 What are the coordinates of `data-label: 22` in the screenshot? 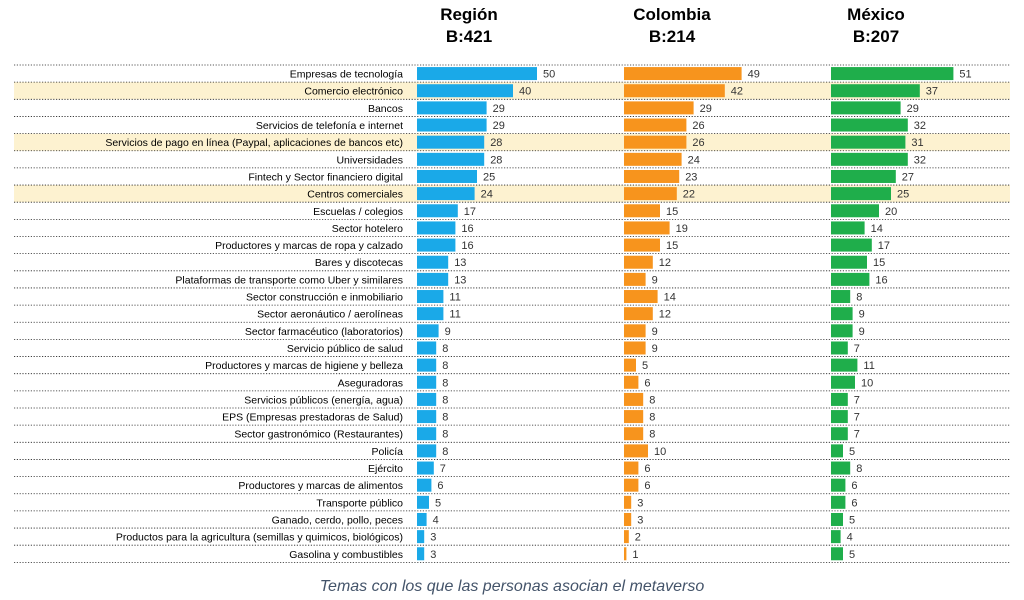 It's located at (689, 195).